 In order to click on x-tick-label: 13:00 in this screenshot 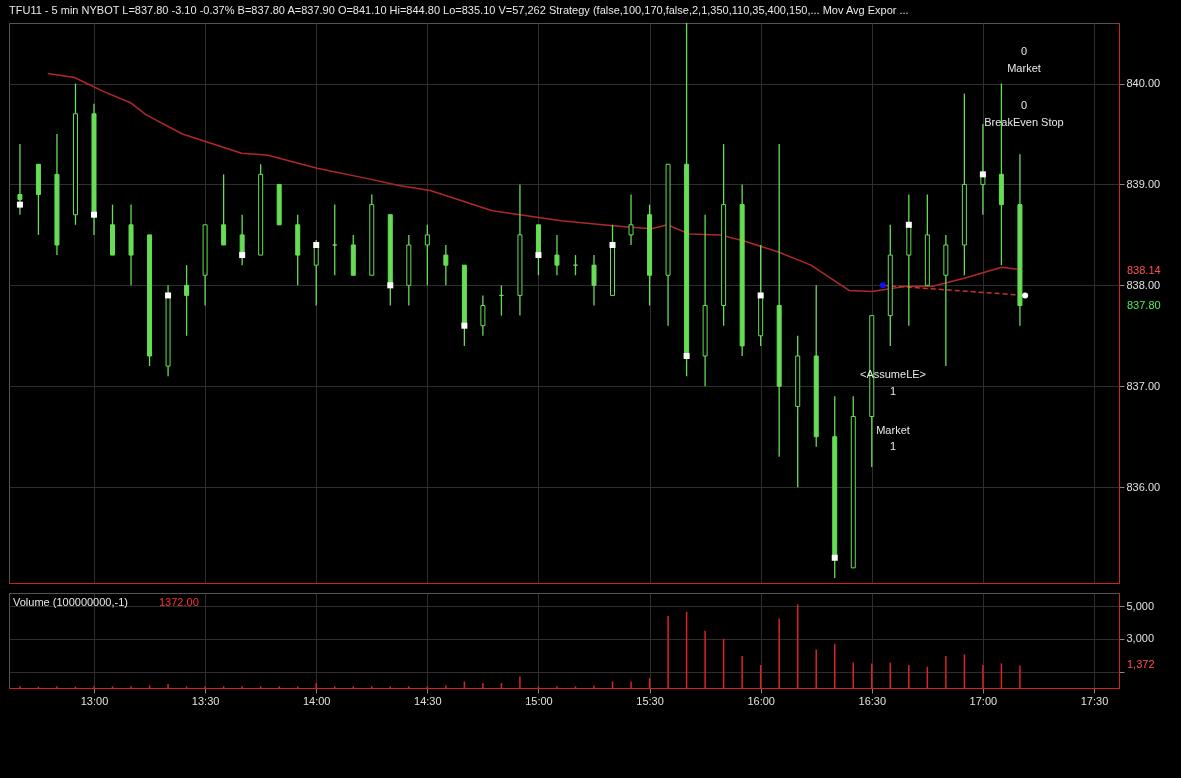, I will do `click(94, 700)`.